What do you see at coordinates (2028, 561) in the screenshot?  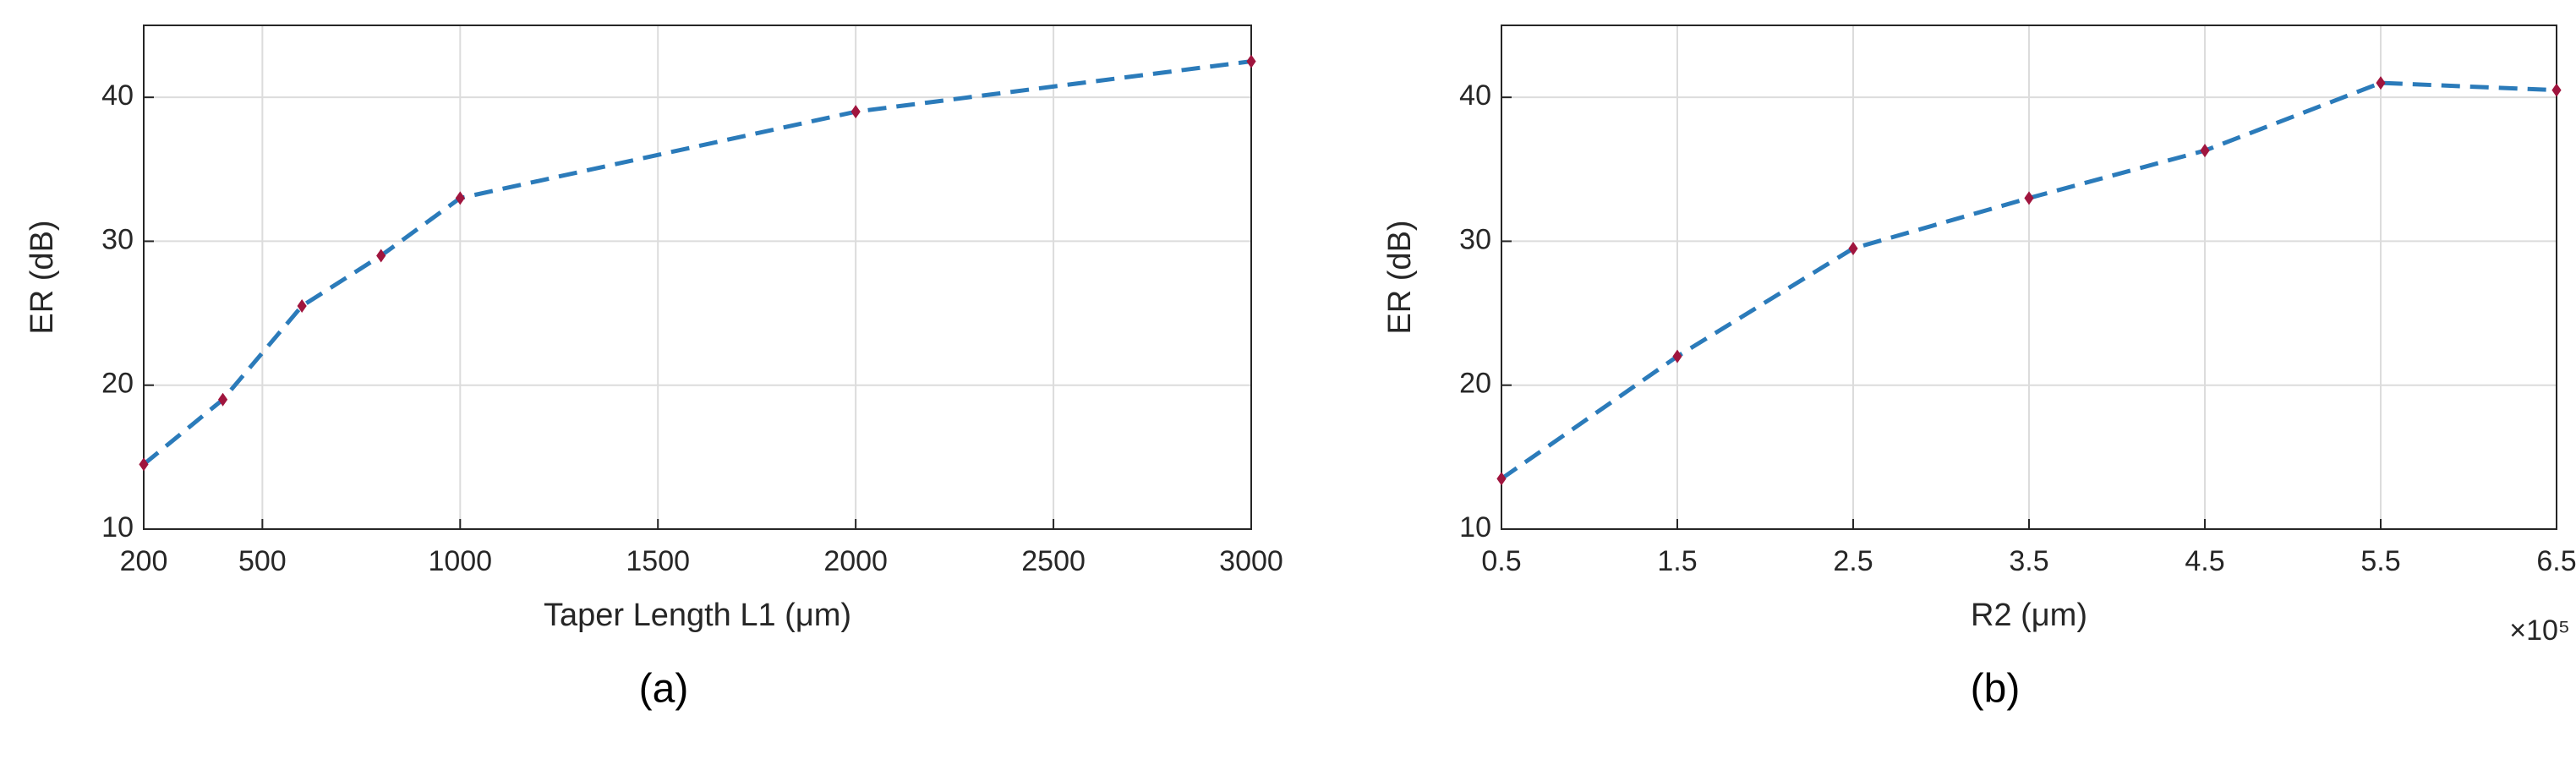 I see `x-tick-label: 3.5` at bounding box center [2028, 561].